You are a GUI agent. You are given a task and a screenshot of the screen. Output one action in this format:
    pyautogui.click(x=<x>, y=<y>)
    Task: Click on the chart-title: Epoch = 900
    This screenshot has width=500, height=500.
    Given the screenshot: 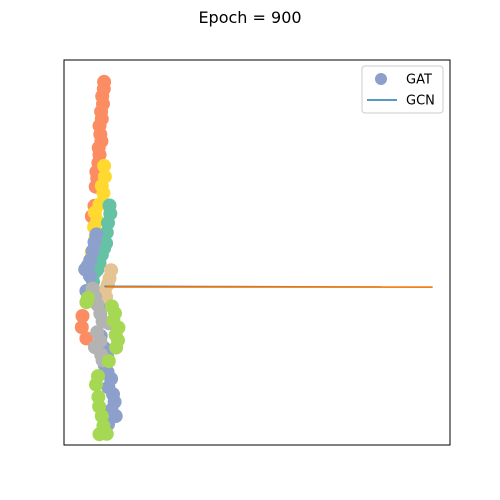 What is the action you would take?
    pyautogui.click(x=249, y=17)
    